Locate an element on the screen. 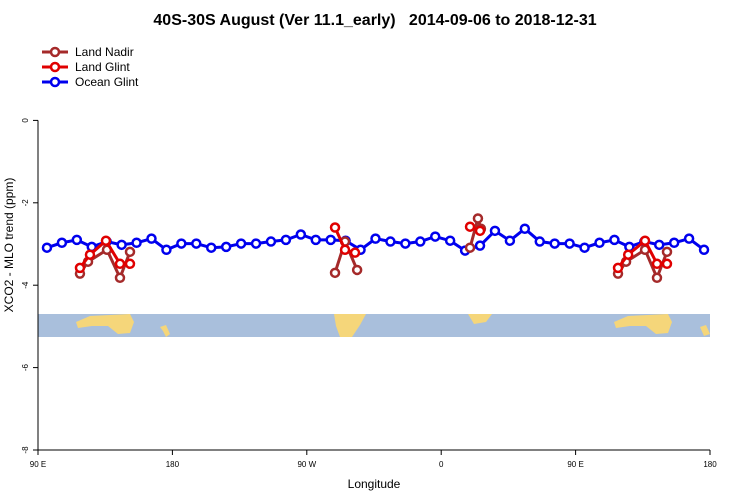 This screenshot has height=500, width=750. x-tick-label: 0 is located at coordinates (441, 464).